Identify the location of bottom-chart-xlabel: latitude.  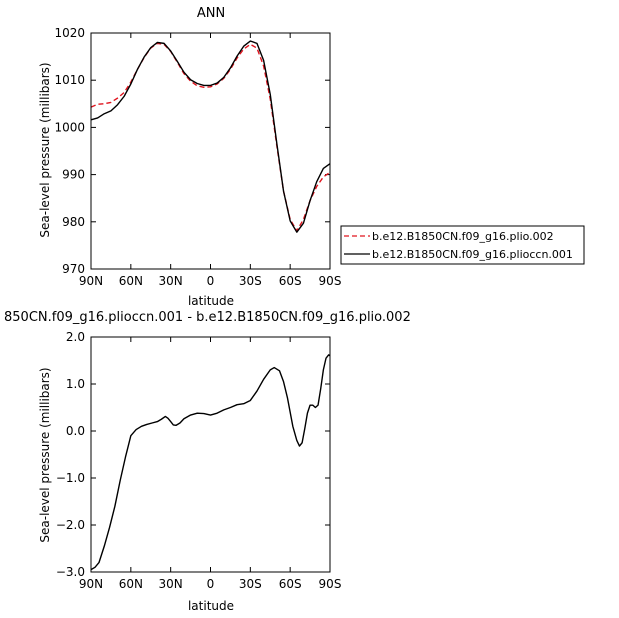
(211, 606).